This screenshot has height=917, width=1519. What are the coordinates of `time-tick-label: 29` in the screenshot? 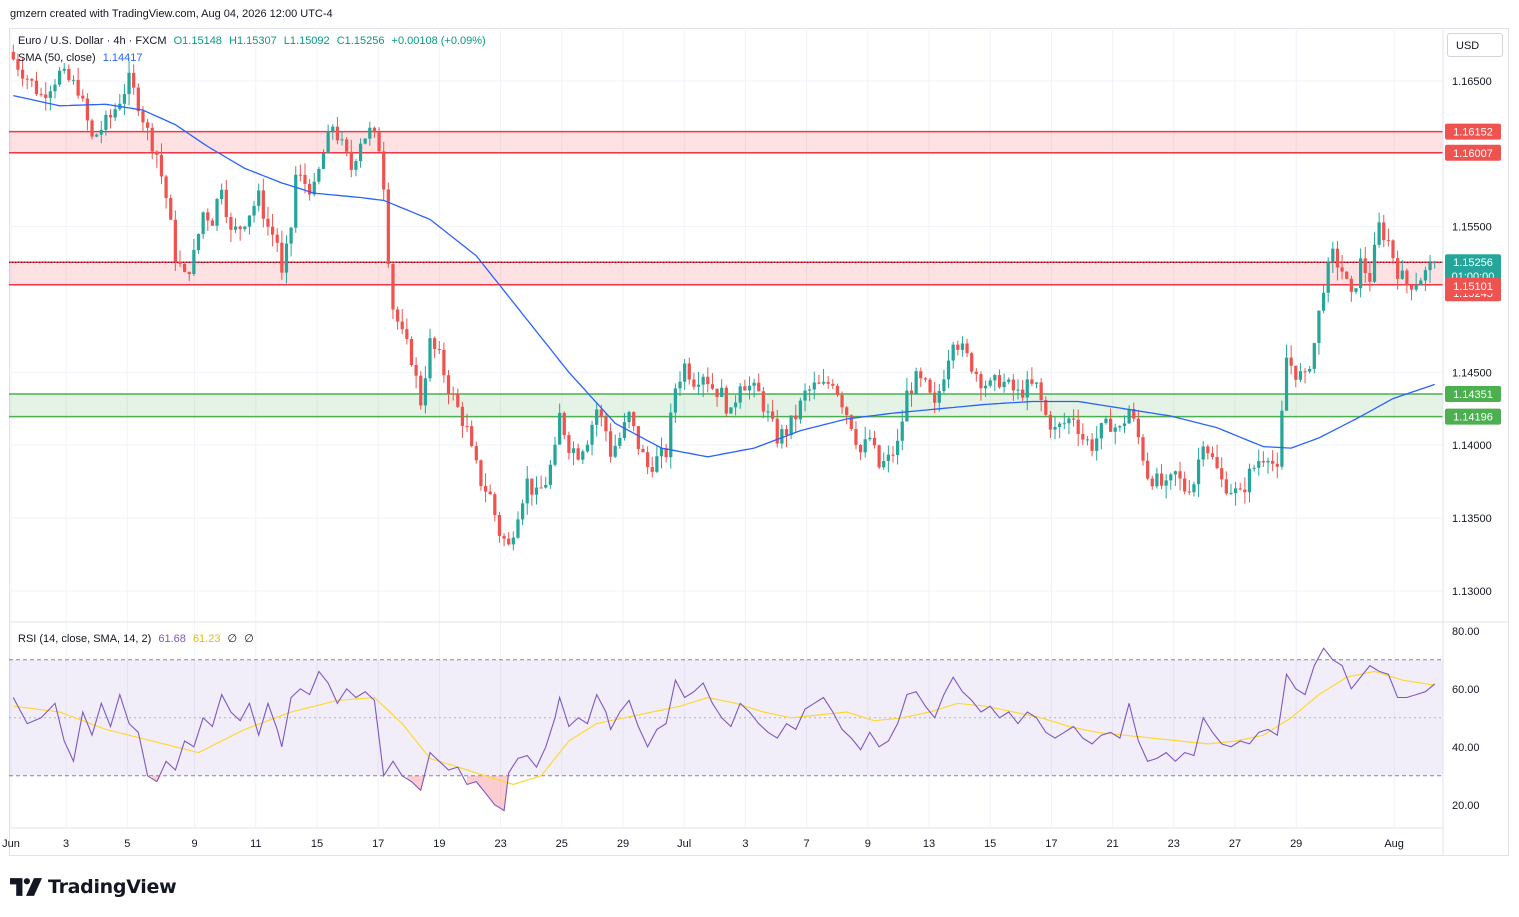 It's located at (1296, 844).